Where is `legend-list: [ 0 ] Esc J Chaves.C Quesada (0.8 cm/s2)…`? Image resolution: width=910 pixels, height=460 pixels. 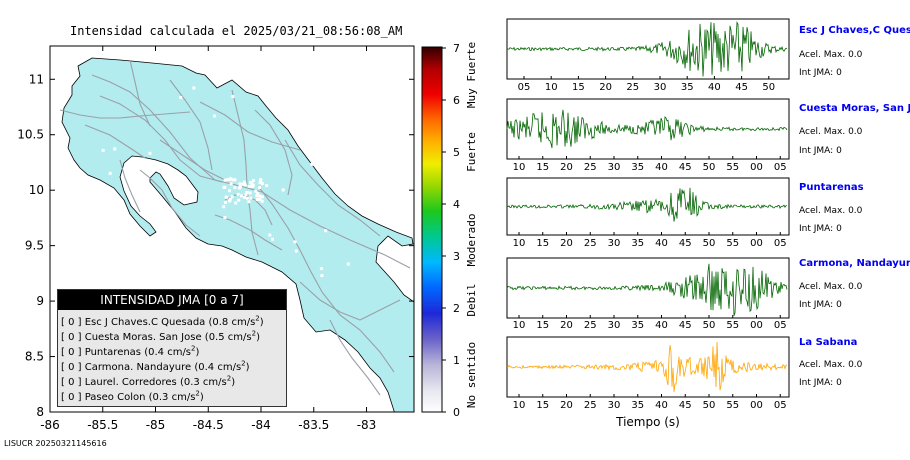
legend-list: [ 0 ] Esc J Chaves.C Quesada (0.8 cm/s2)… is located at coordinates (162, 360).